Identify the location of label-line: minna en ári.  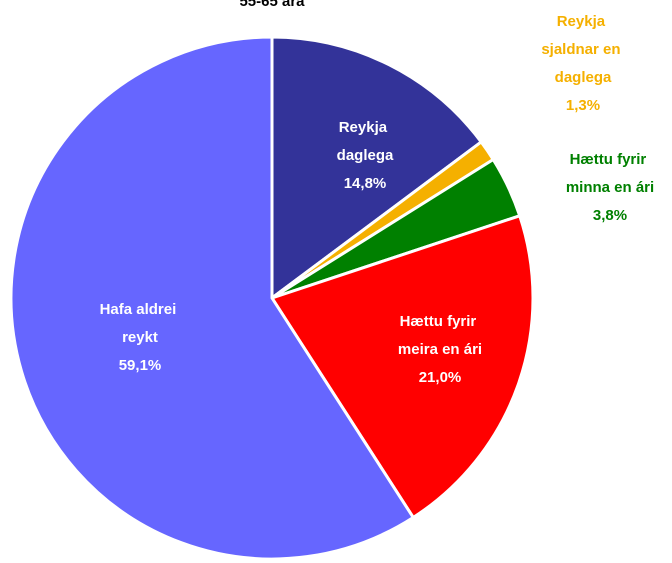
(610, 187).